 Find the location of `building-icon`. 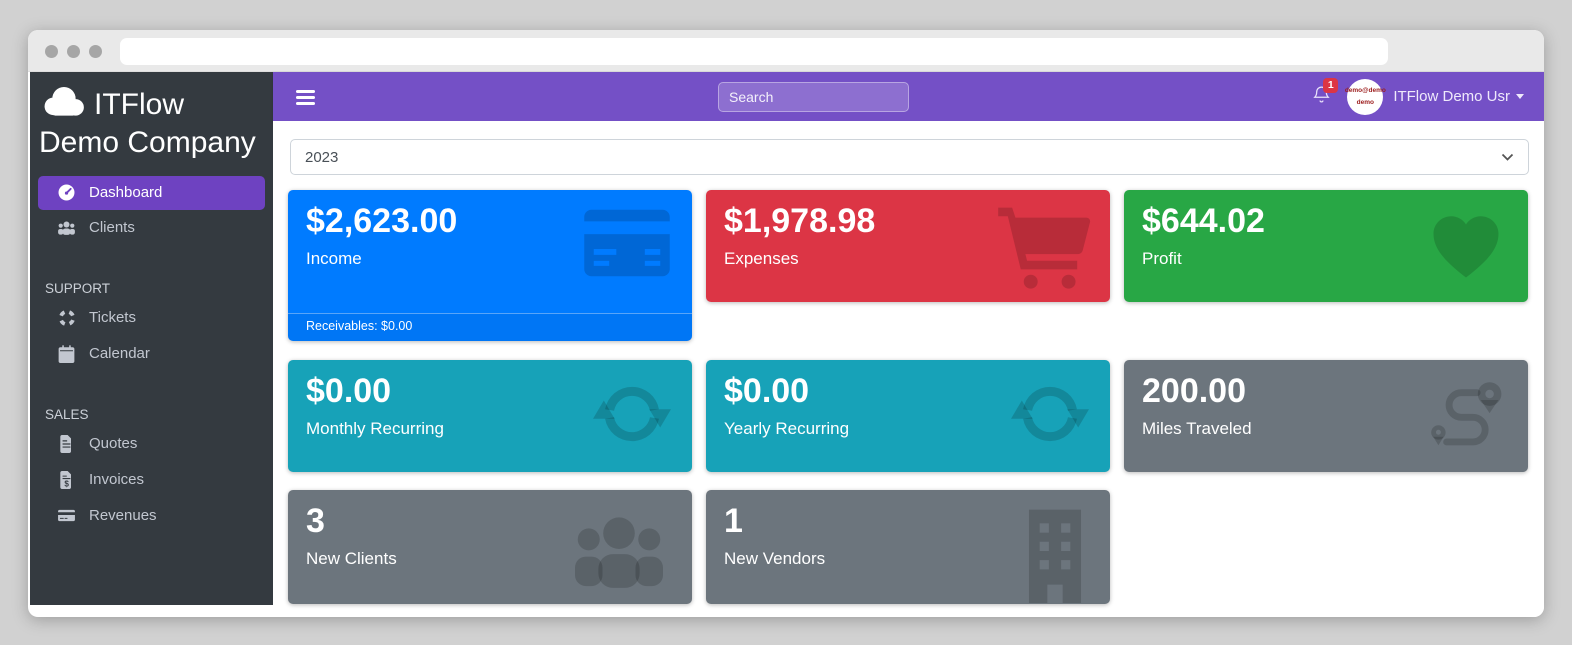

building-icon is located at coordinates (1055, 554).